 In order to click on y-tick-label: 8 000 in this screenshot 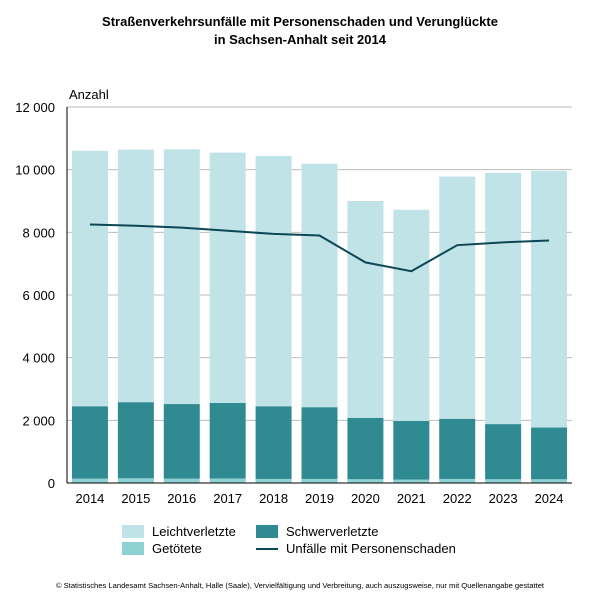, I will do `click(38, 232)`.